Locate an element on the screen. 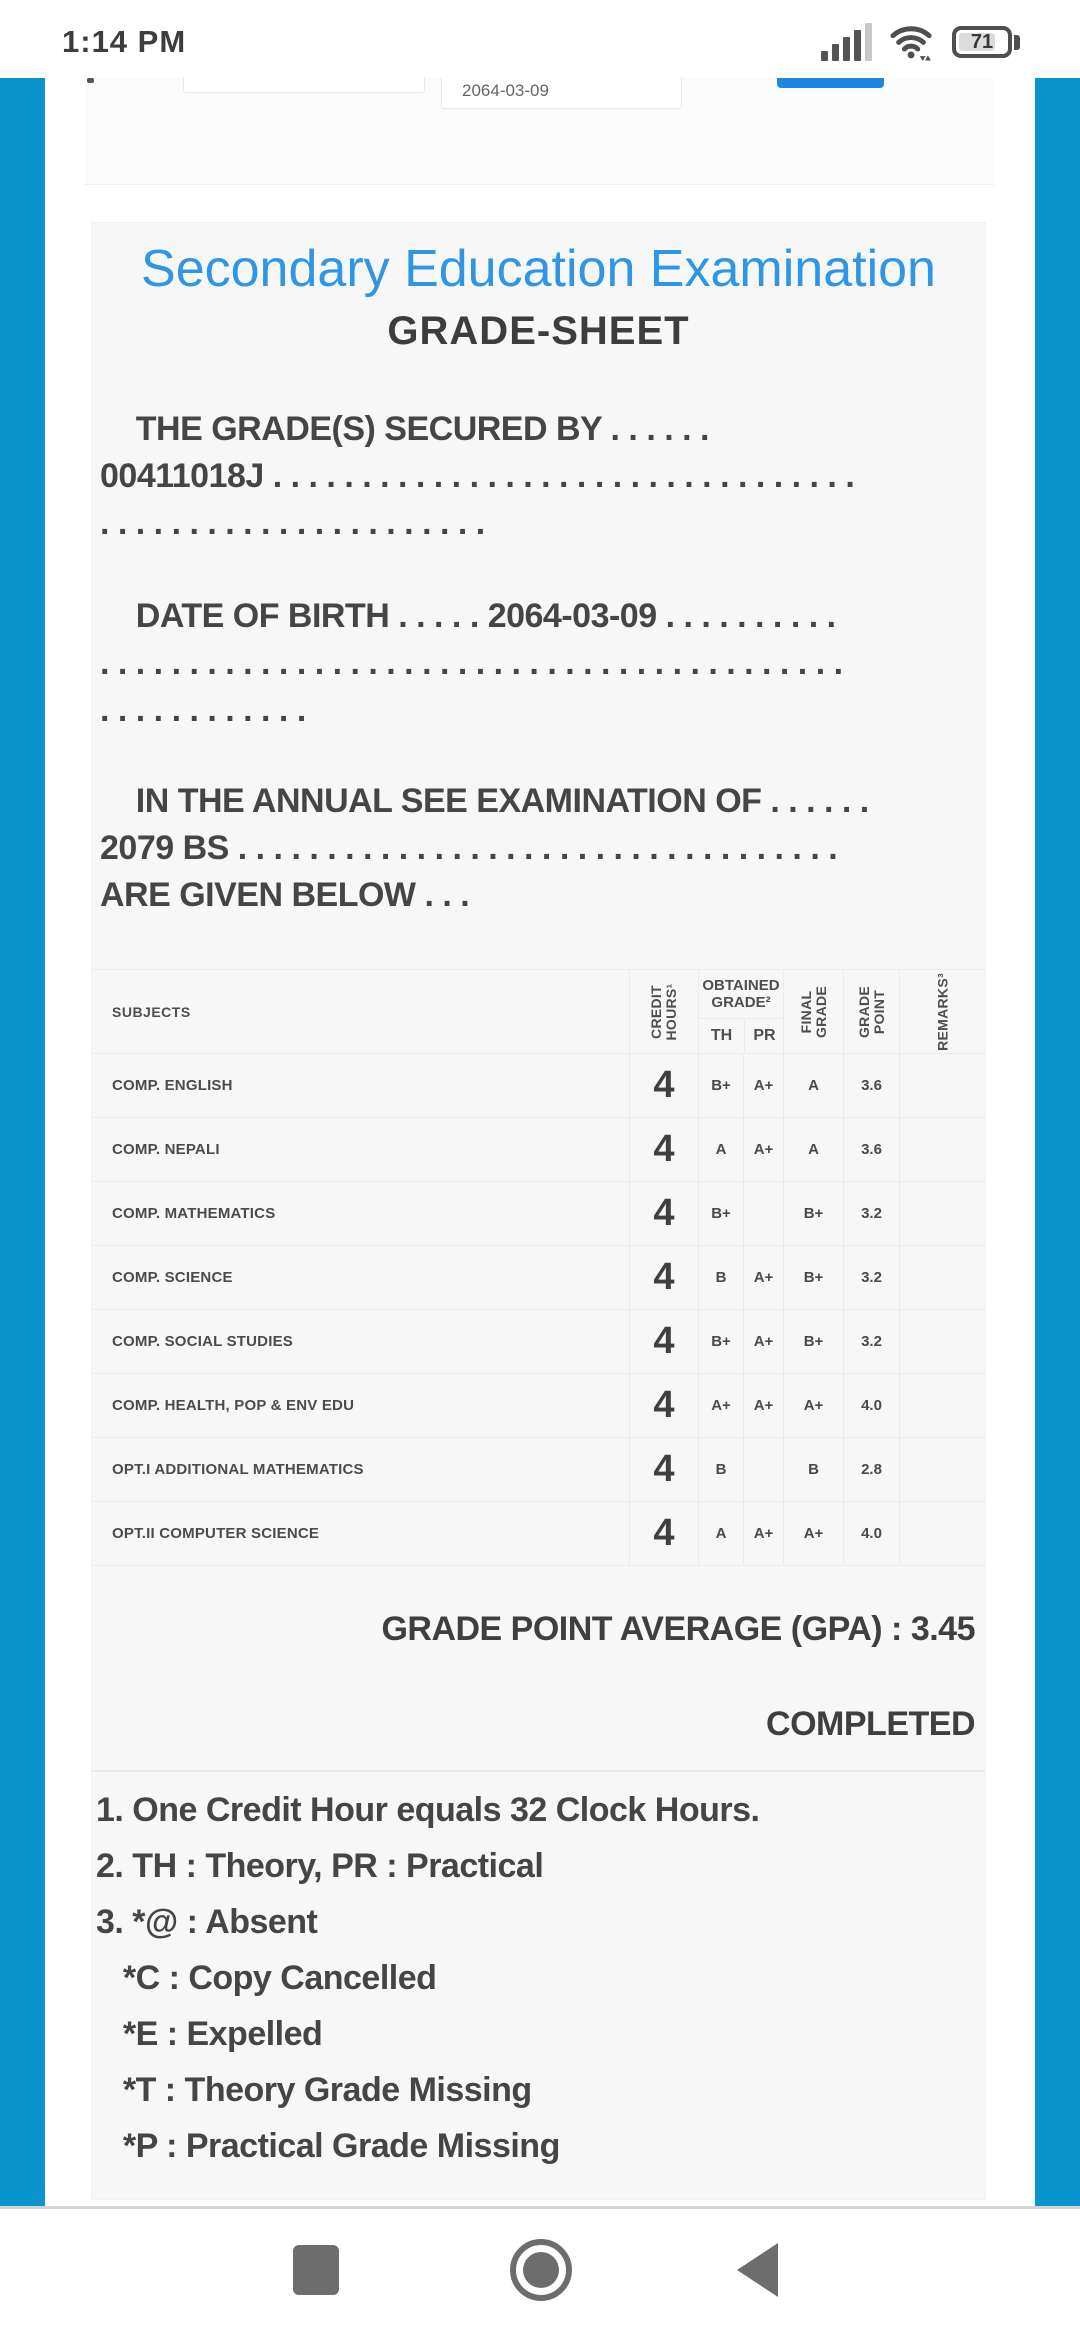 Image resolution: width=1080 pixels, height=2340 pixels. battery-icon: 71 is located at coordinates (986, 42).